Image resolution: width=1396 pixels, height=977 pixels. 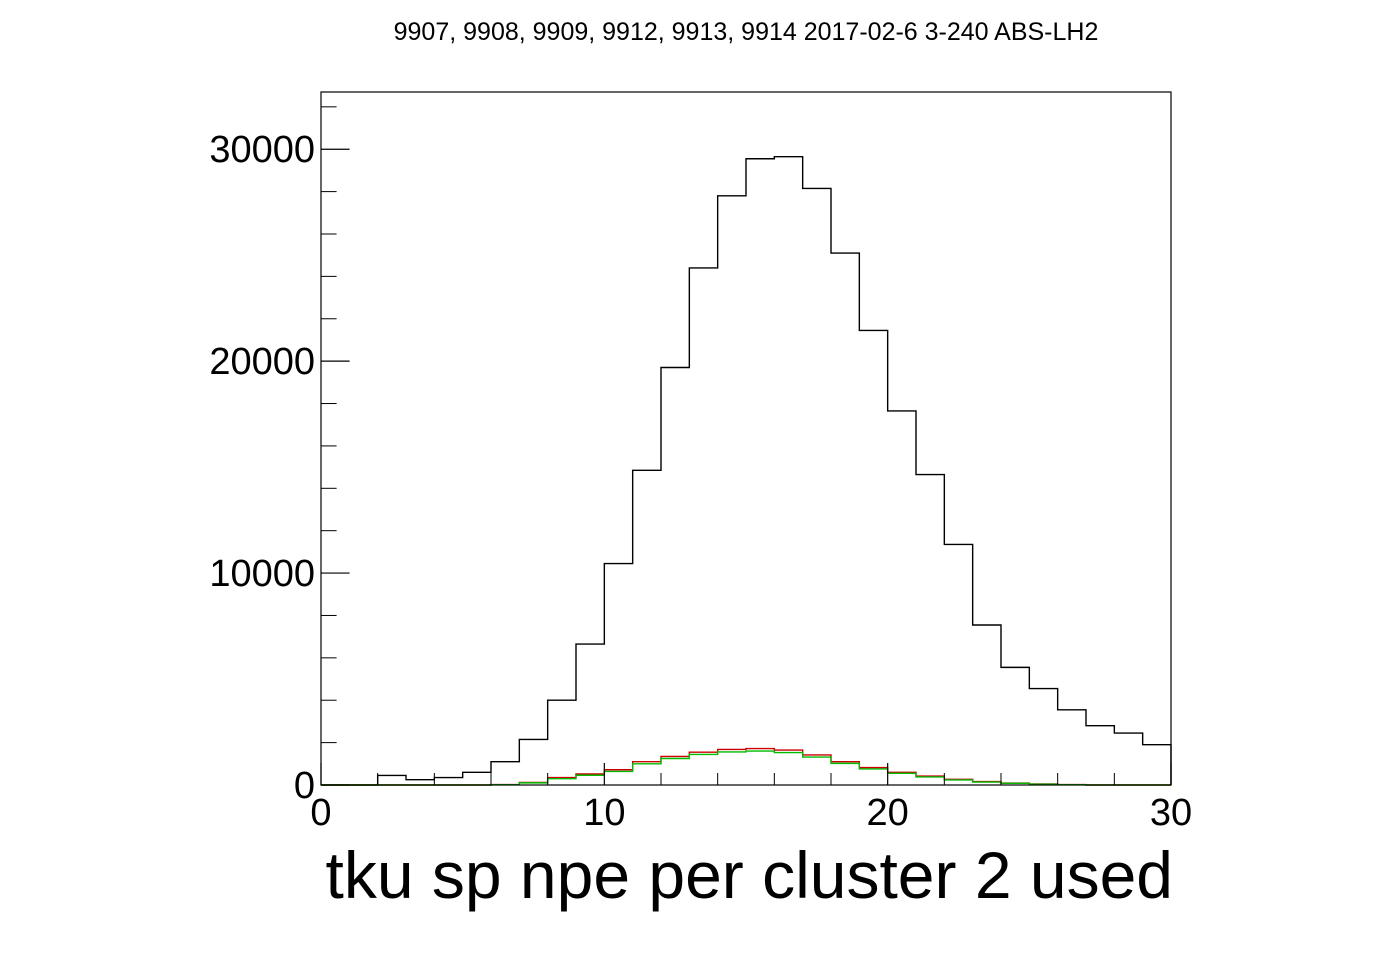 What do you see at coordinates (604, 813) in the screenshot?
I see `x-tick-label: 10` at bounding box center [604, 813].